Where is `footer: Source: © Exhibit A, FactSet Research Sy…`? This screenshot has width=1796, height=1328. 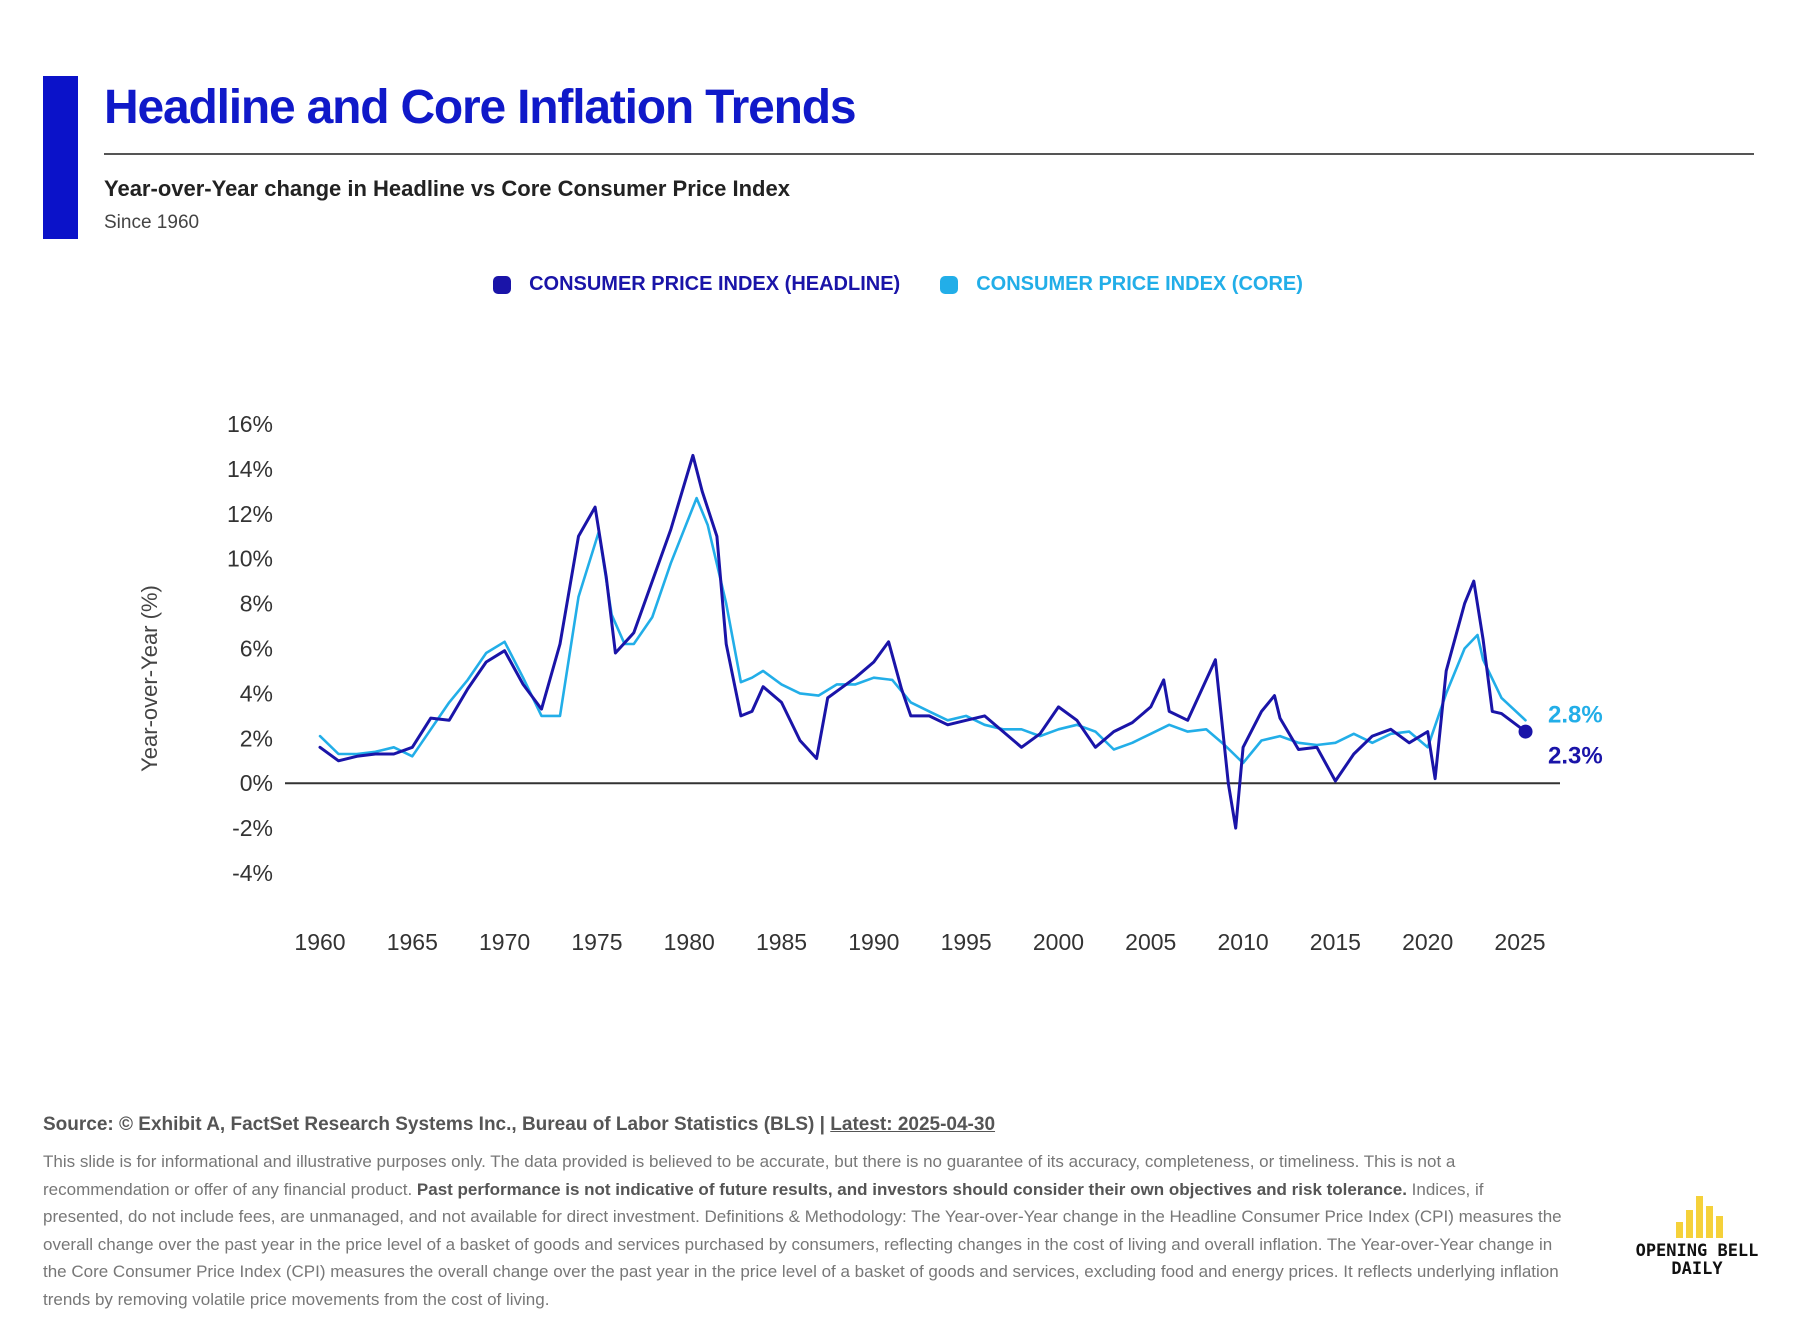 footer: Source: © Exhibit A, FactSet Research Sy… is located at coordinates (803, 1213).